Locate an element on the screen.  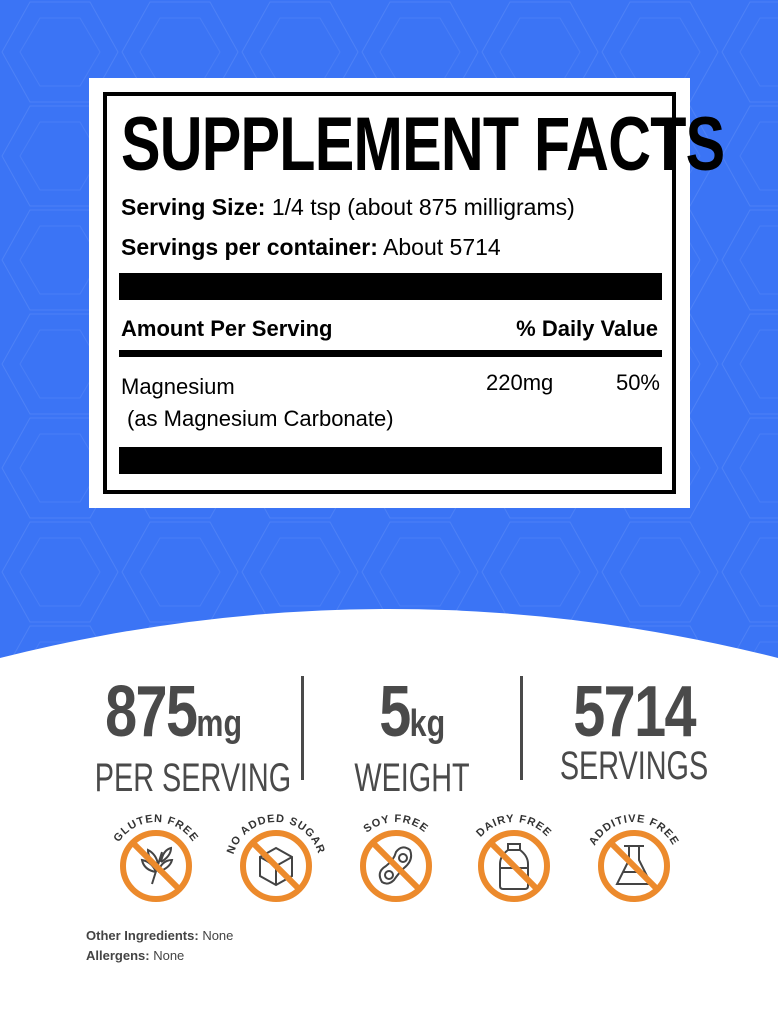
stat-value: 875mg is located at coordinates (174, 718).